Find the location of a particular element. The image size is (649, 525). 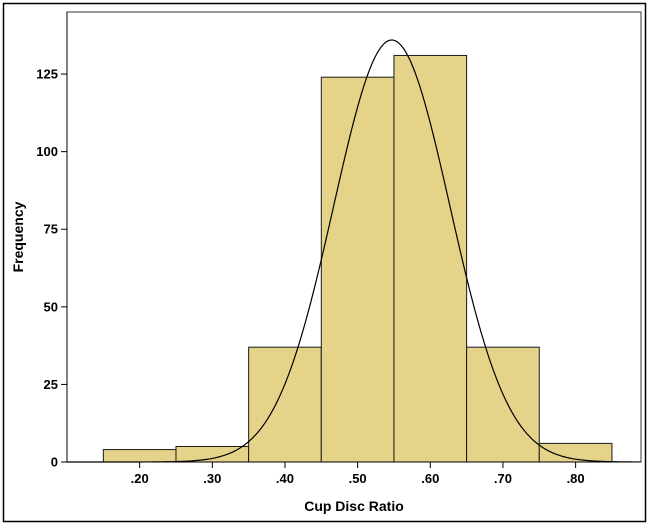

y-tick-label: 125 is located at coordinates (47, 74).